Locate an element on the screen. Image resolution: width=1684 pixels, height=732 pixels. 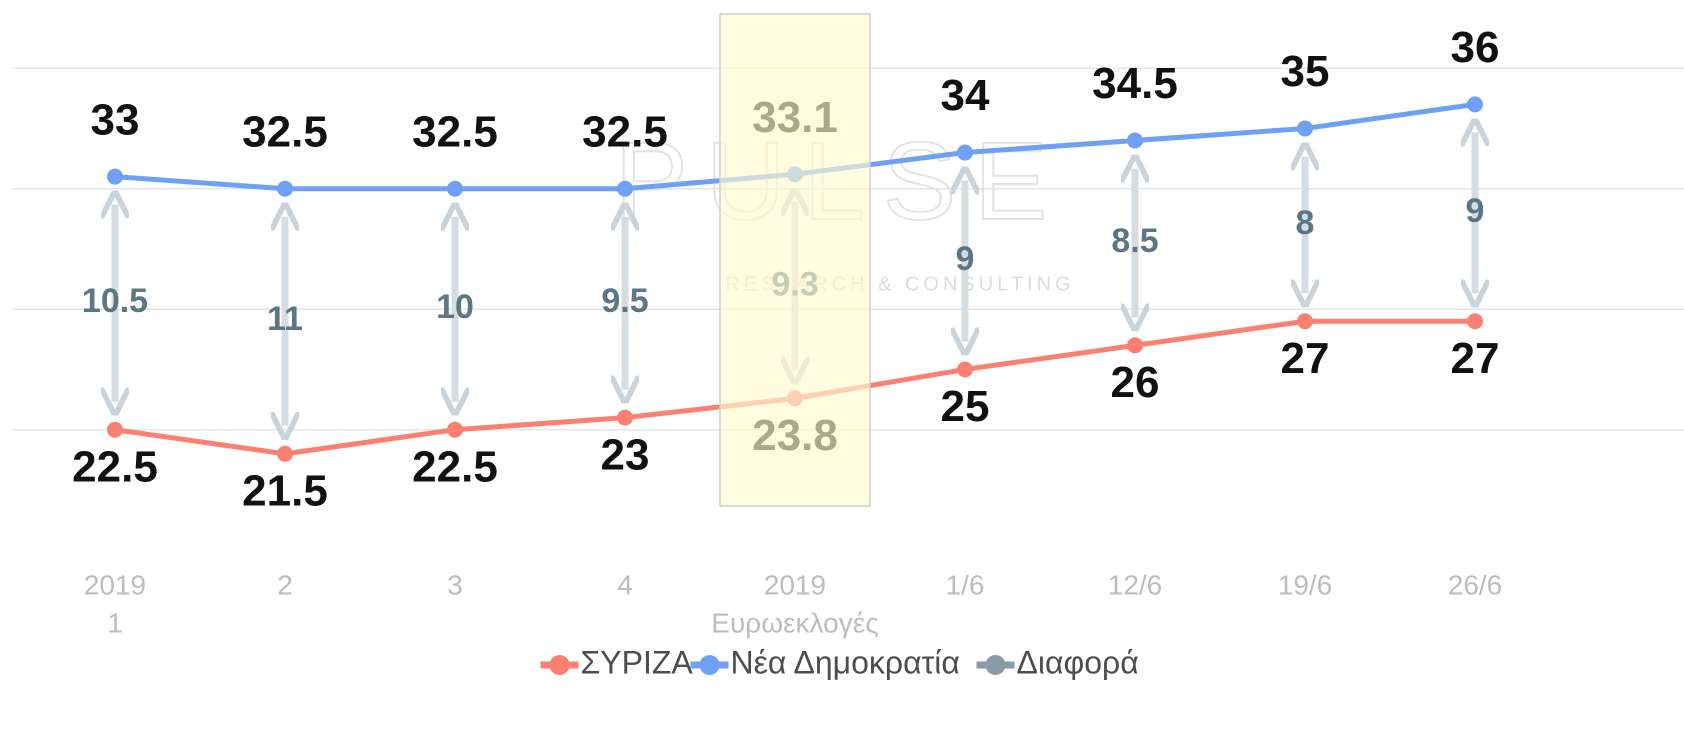
data-label: 21.5 is located at coordinates (285, 490).